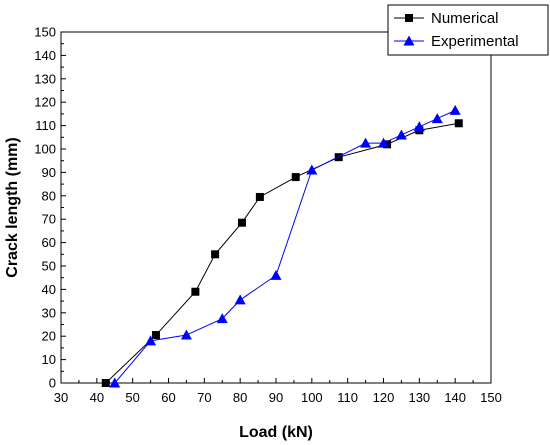 This screenshot has height=445, width=550. I want to click on x-tick-label: 70, so click(204, 397).